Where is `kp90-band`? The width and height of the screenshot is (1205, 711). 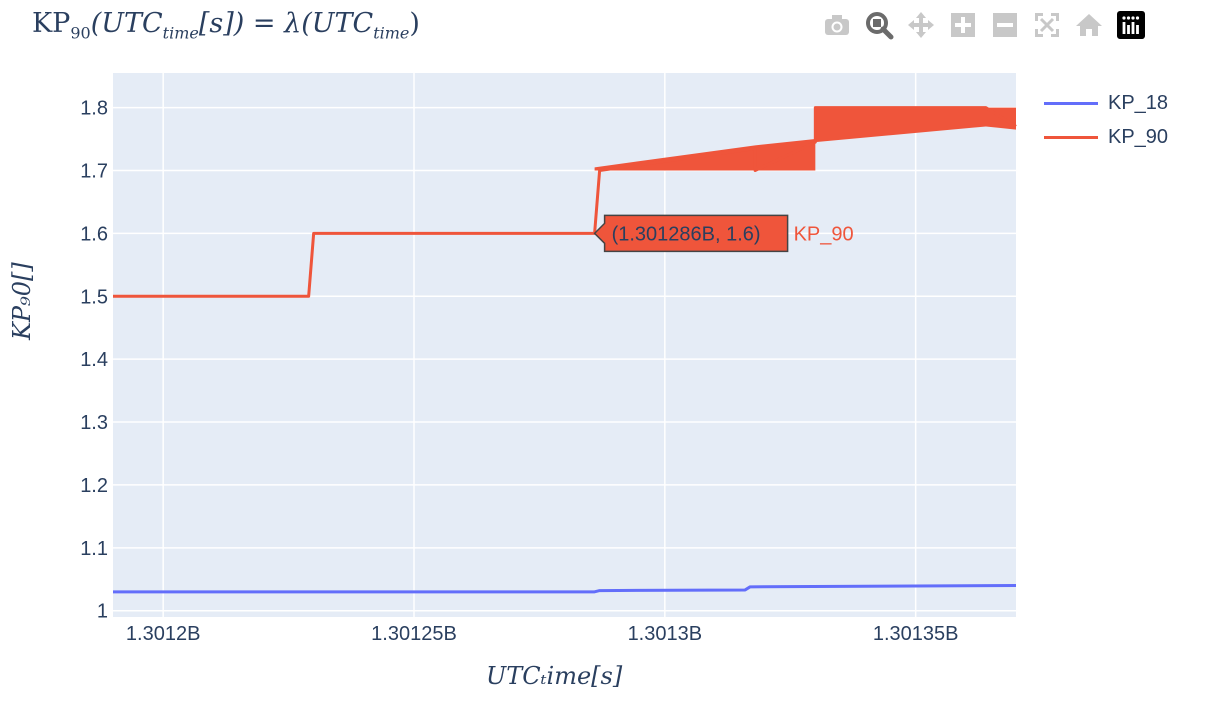
kp90-band is located at coordinates (805, 139).